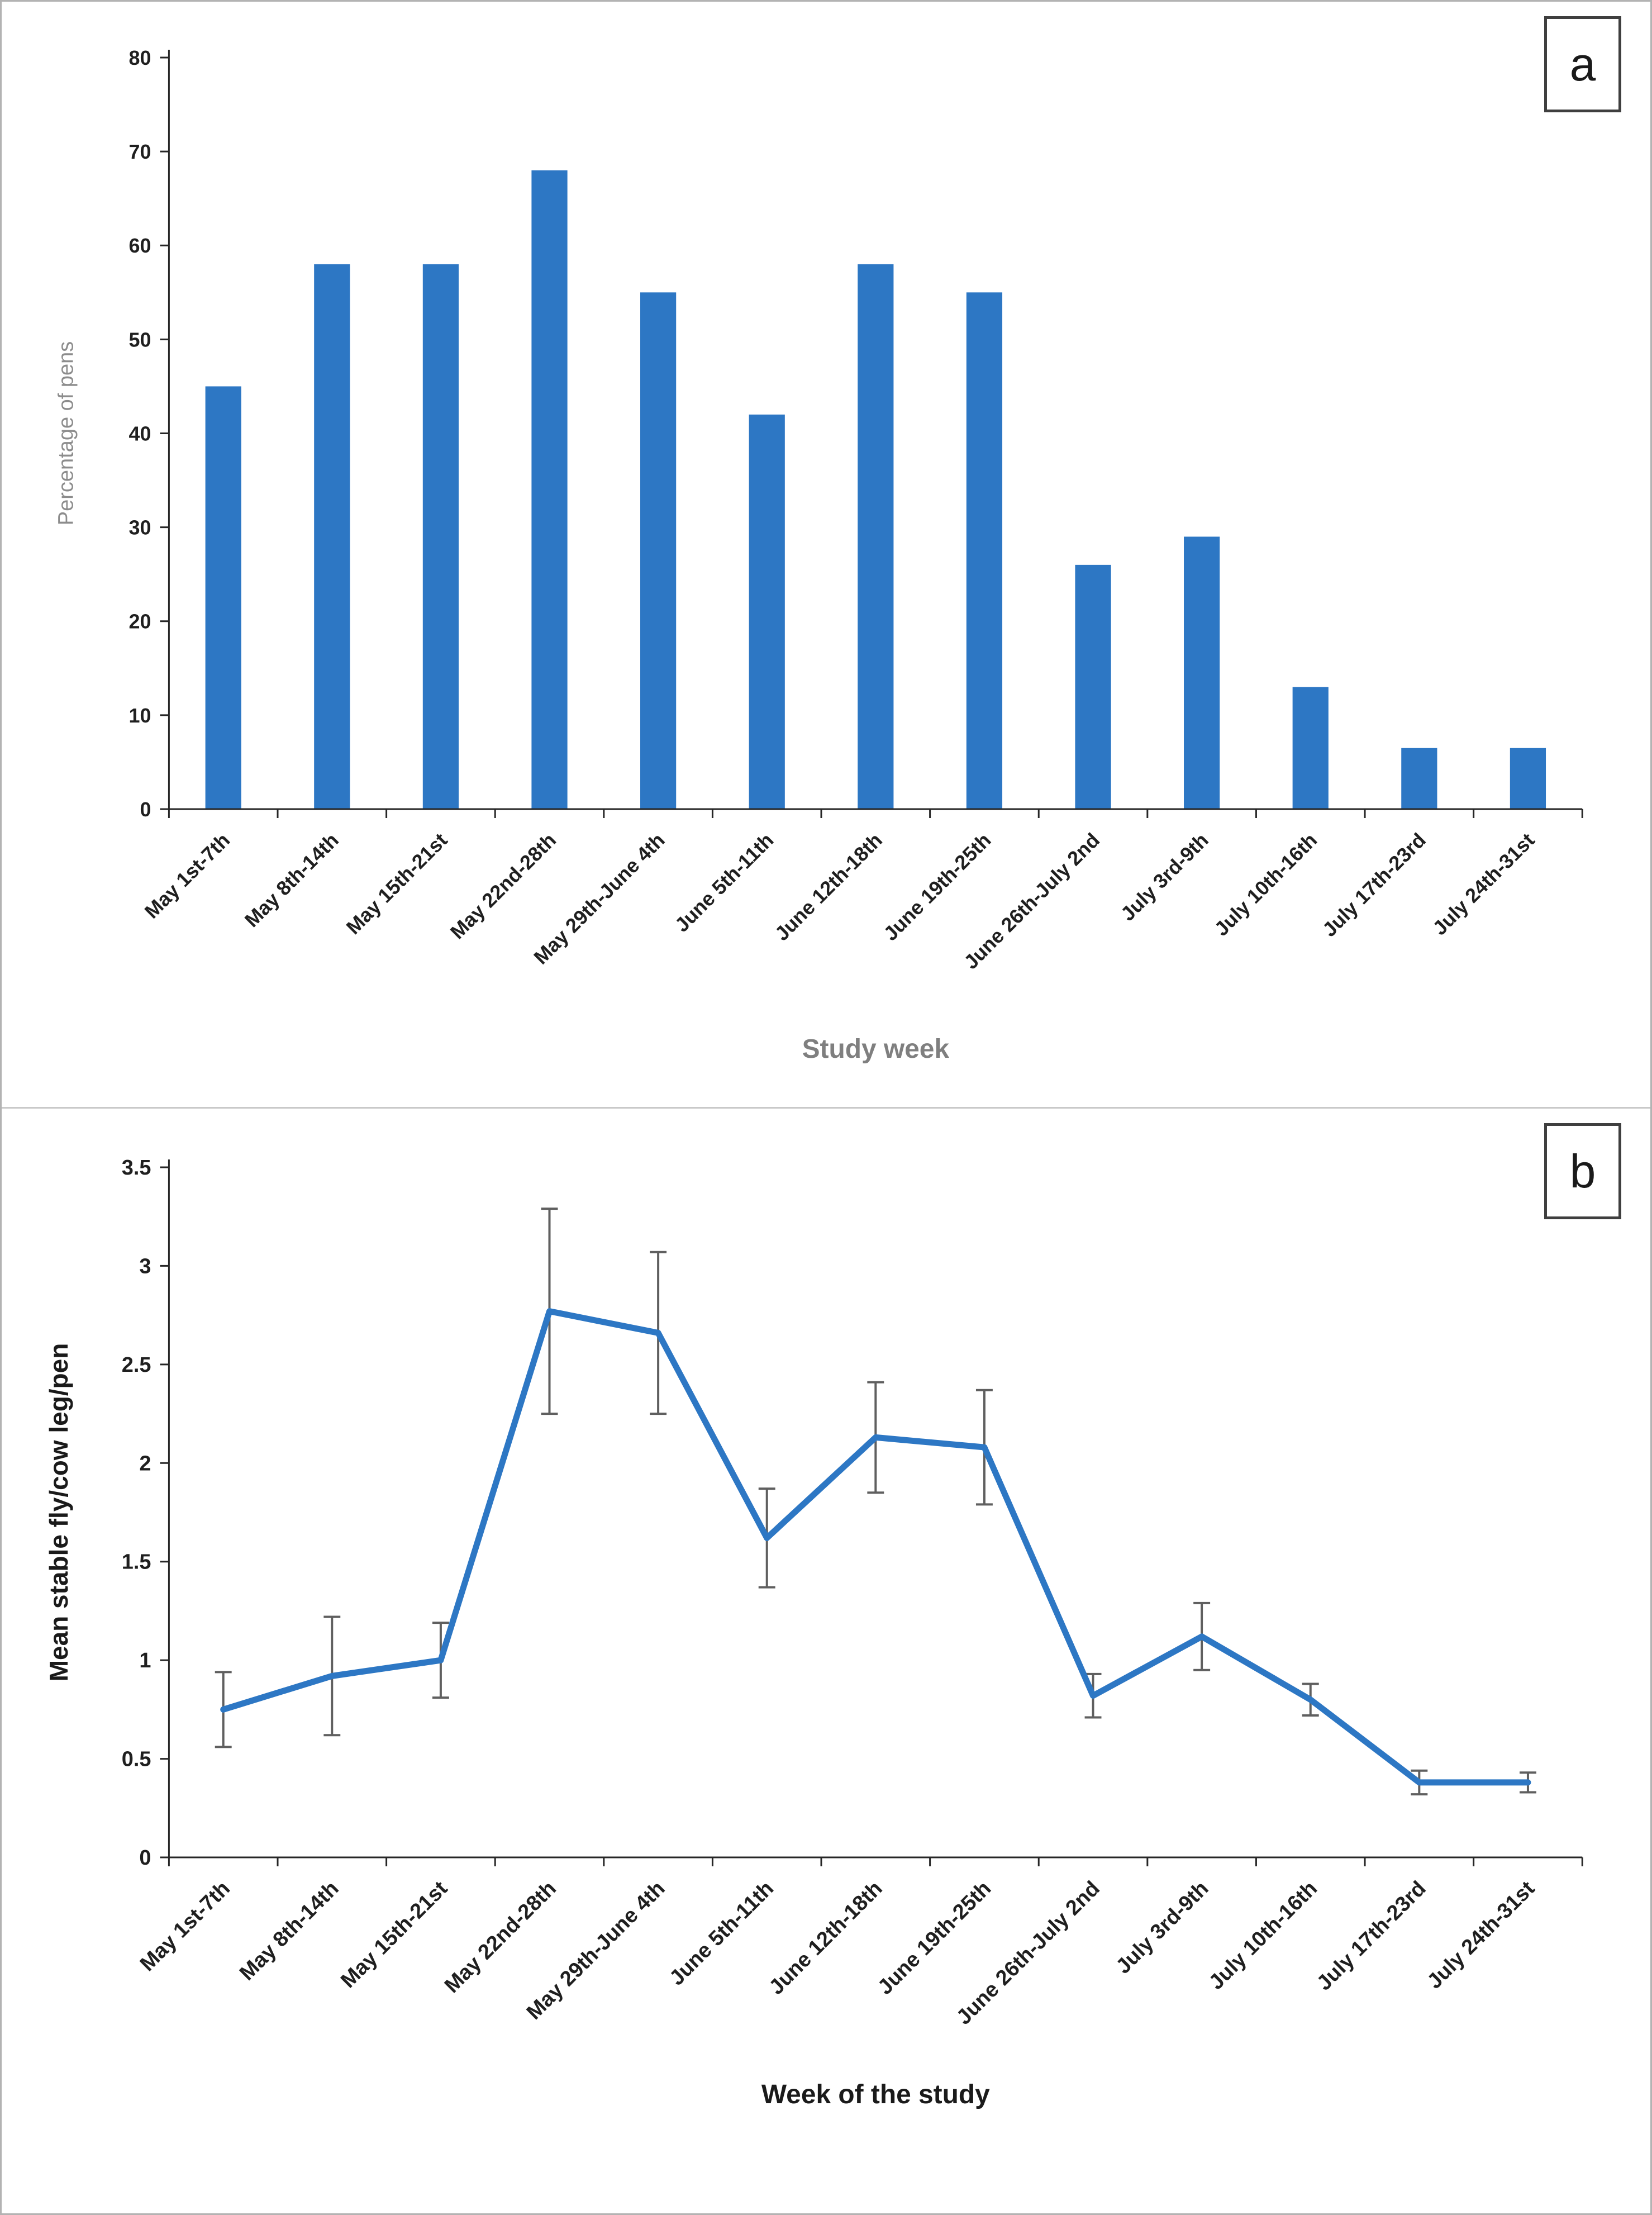  Describe the element at coordinates (139, 527) in the screenshot. I see `y-tick-label: 30` at that location.